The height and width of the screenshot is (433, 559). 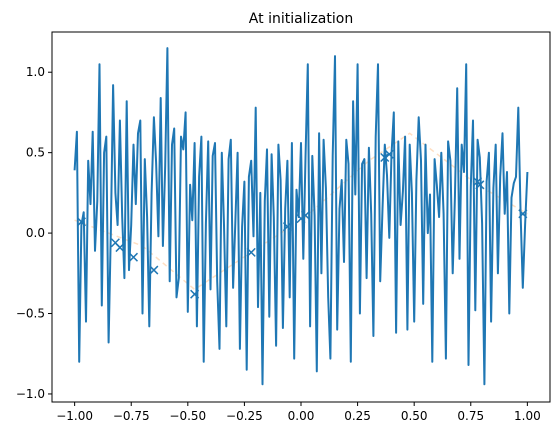 I want to click on y-tick-label: −0.5, so click(x=30, y=314).